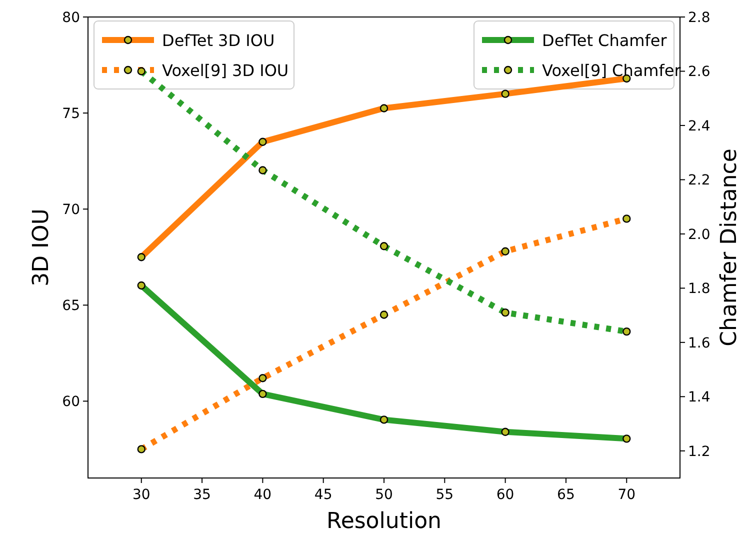 The height and width of the screenshot is (536, 740). I want to click on y2-axis-title: Chamfer Distance, so click(728, 247).